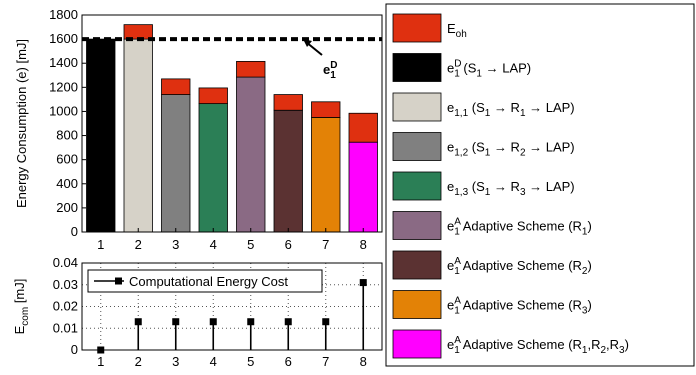  I want to click on legend-label: Computational Energy Cost, so click(208, 281).